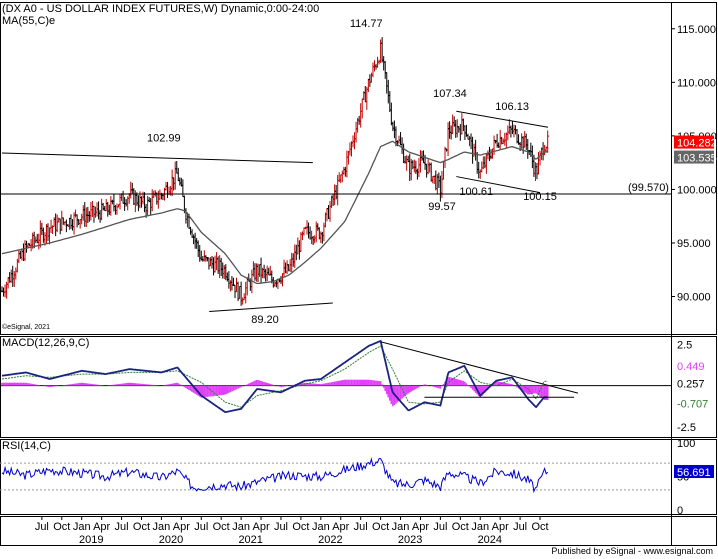 This screenshot has width=718, height=559. I want to click on price-tick-label: 100.000, so click(697, 190).